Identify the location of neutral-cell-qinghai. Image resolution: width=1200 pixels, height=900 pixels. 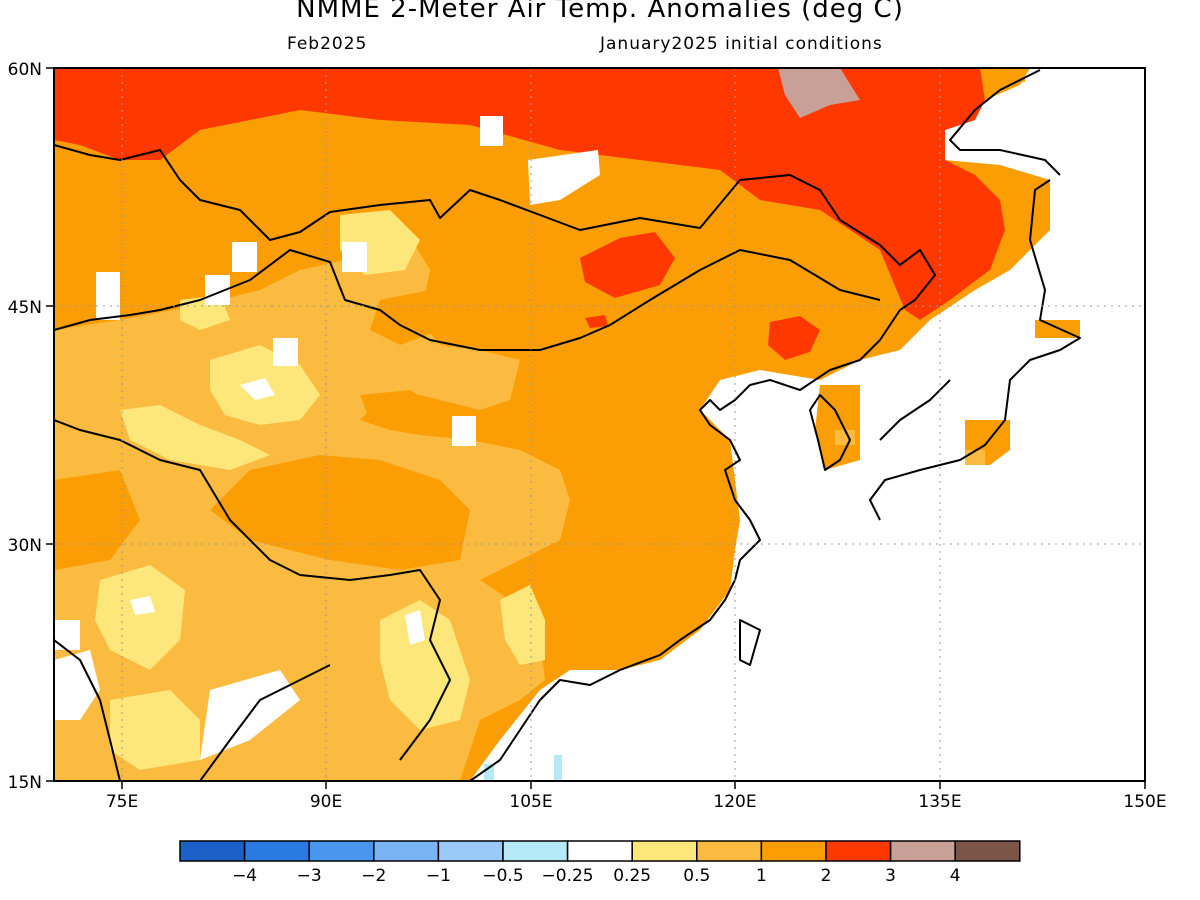
(464, 431).